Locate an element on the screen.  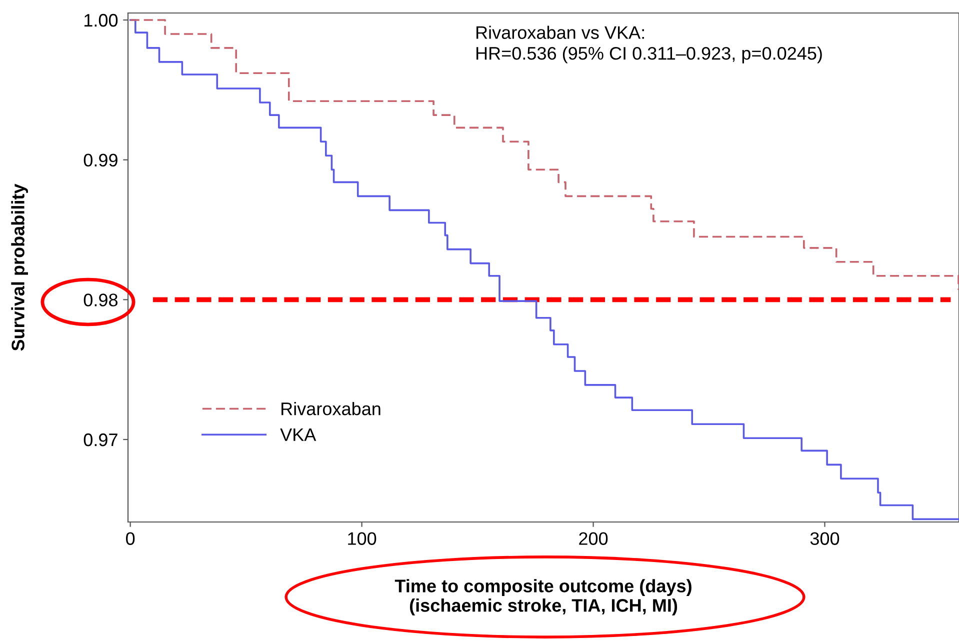
y-tick-label: 1.00 is located at coordinates (101, 20).